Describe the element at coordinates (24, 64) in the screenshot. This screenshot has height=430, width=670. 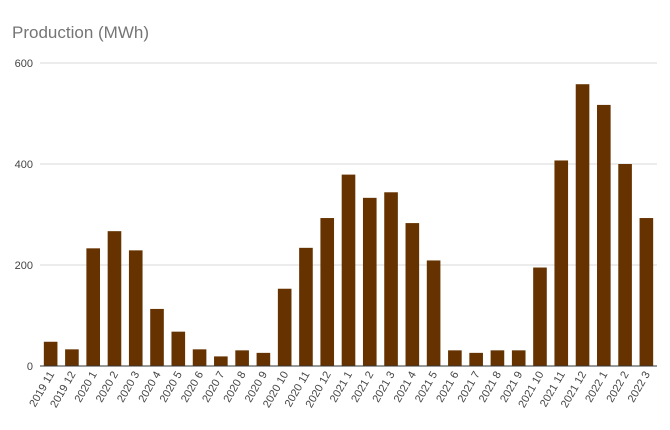
I see `y-tick-label: 600` at that location.